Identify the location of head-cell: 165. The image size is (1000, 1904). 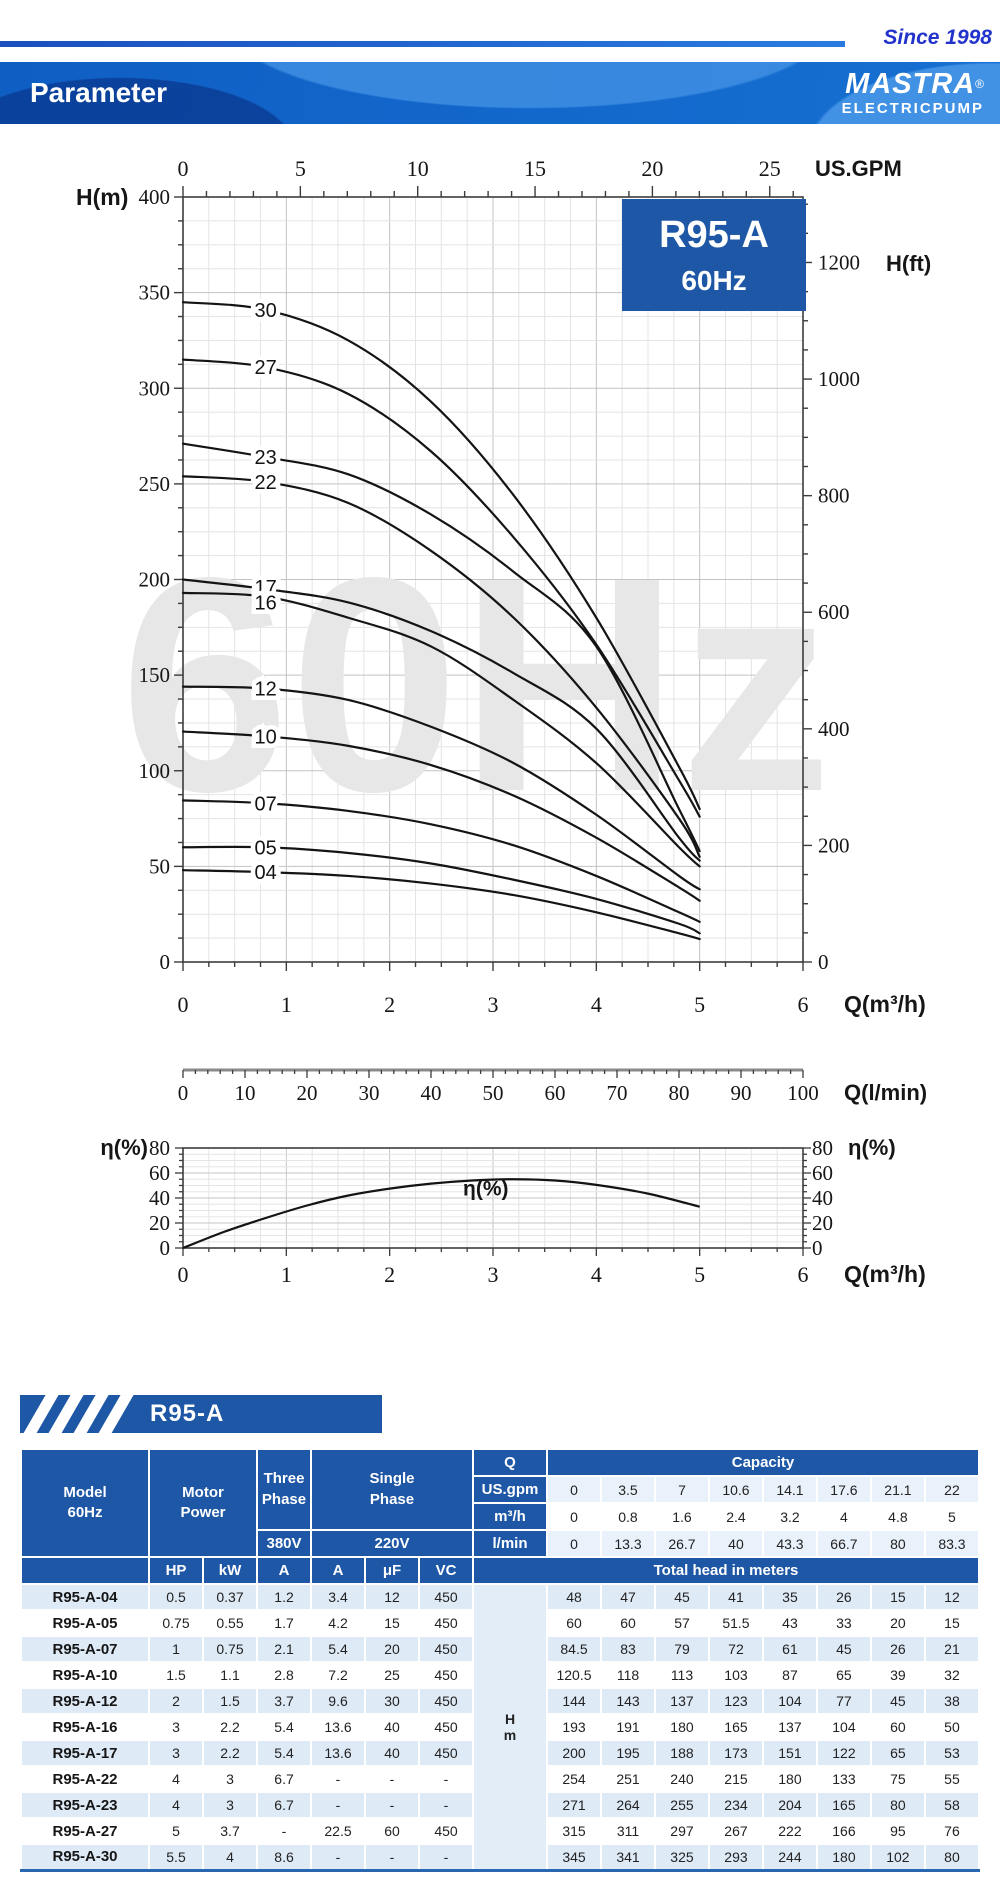
(843, 1805).